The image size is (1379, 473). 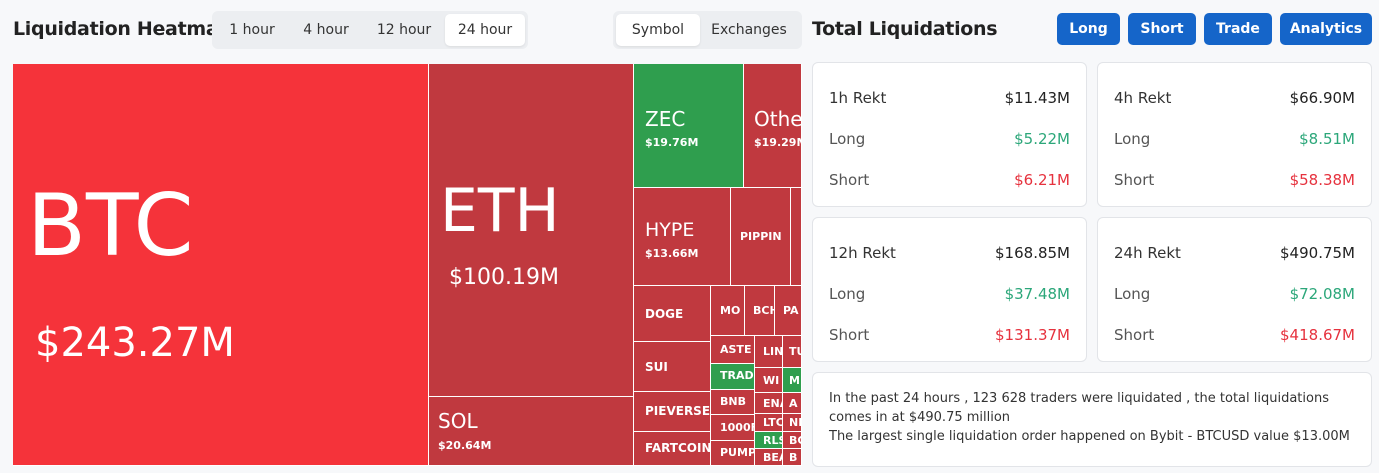 I want to click on cell-symbol: ZEC, so click(x=665, y=119).